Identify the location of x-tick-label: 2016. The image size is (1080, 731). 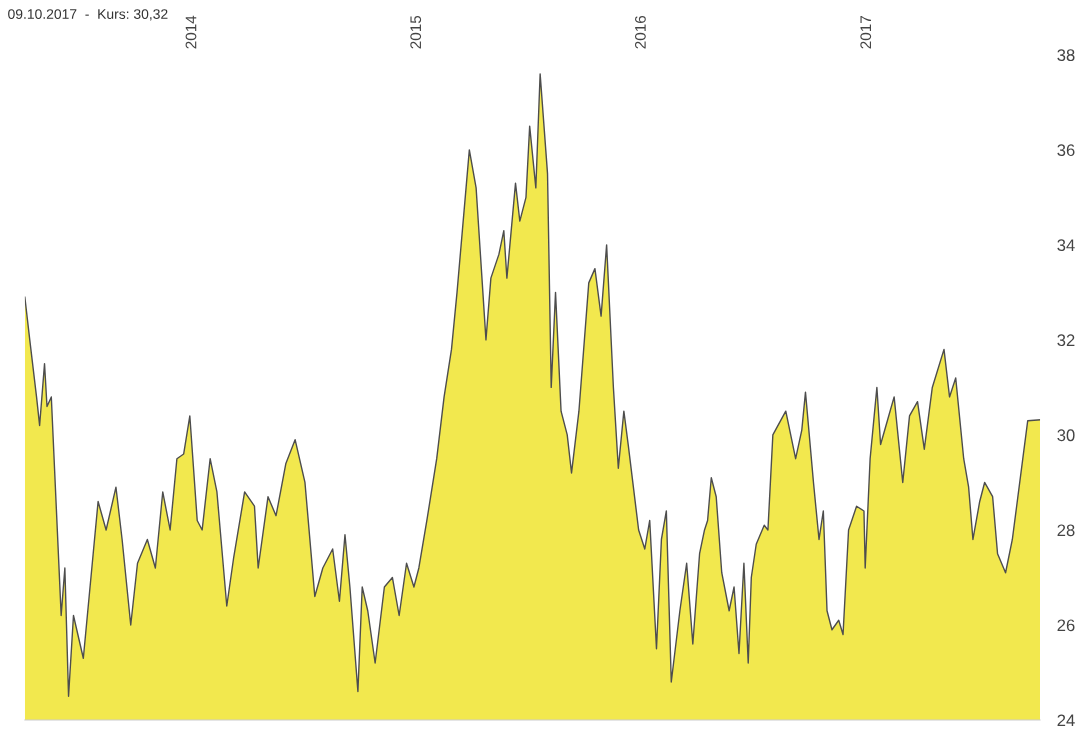
(640, 32).